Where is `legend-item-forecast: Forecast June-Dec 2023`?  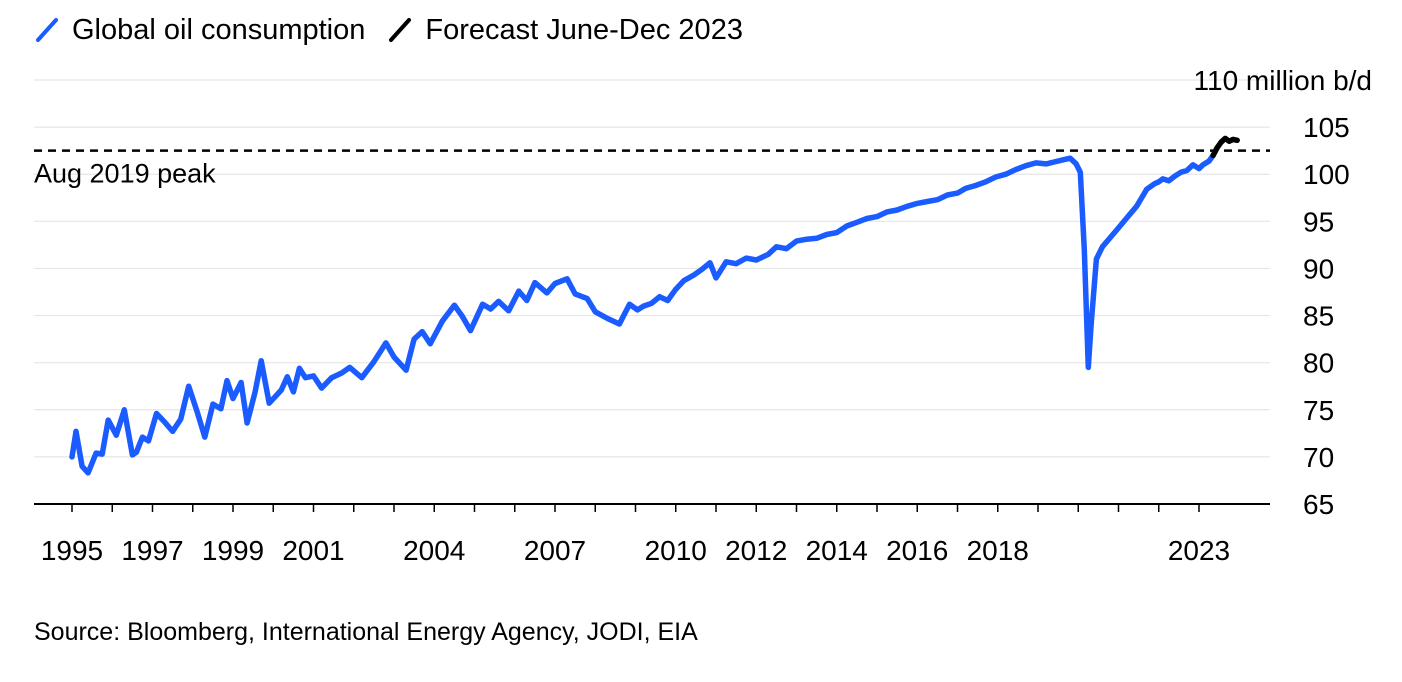
legend-item-forecast: Forecast June-Dec 2023 is located at coordinates (565, 30).